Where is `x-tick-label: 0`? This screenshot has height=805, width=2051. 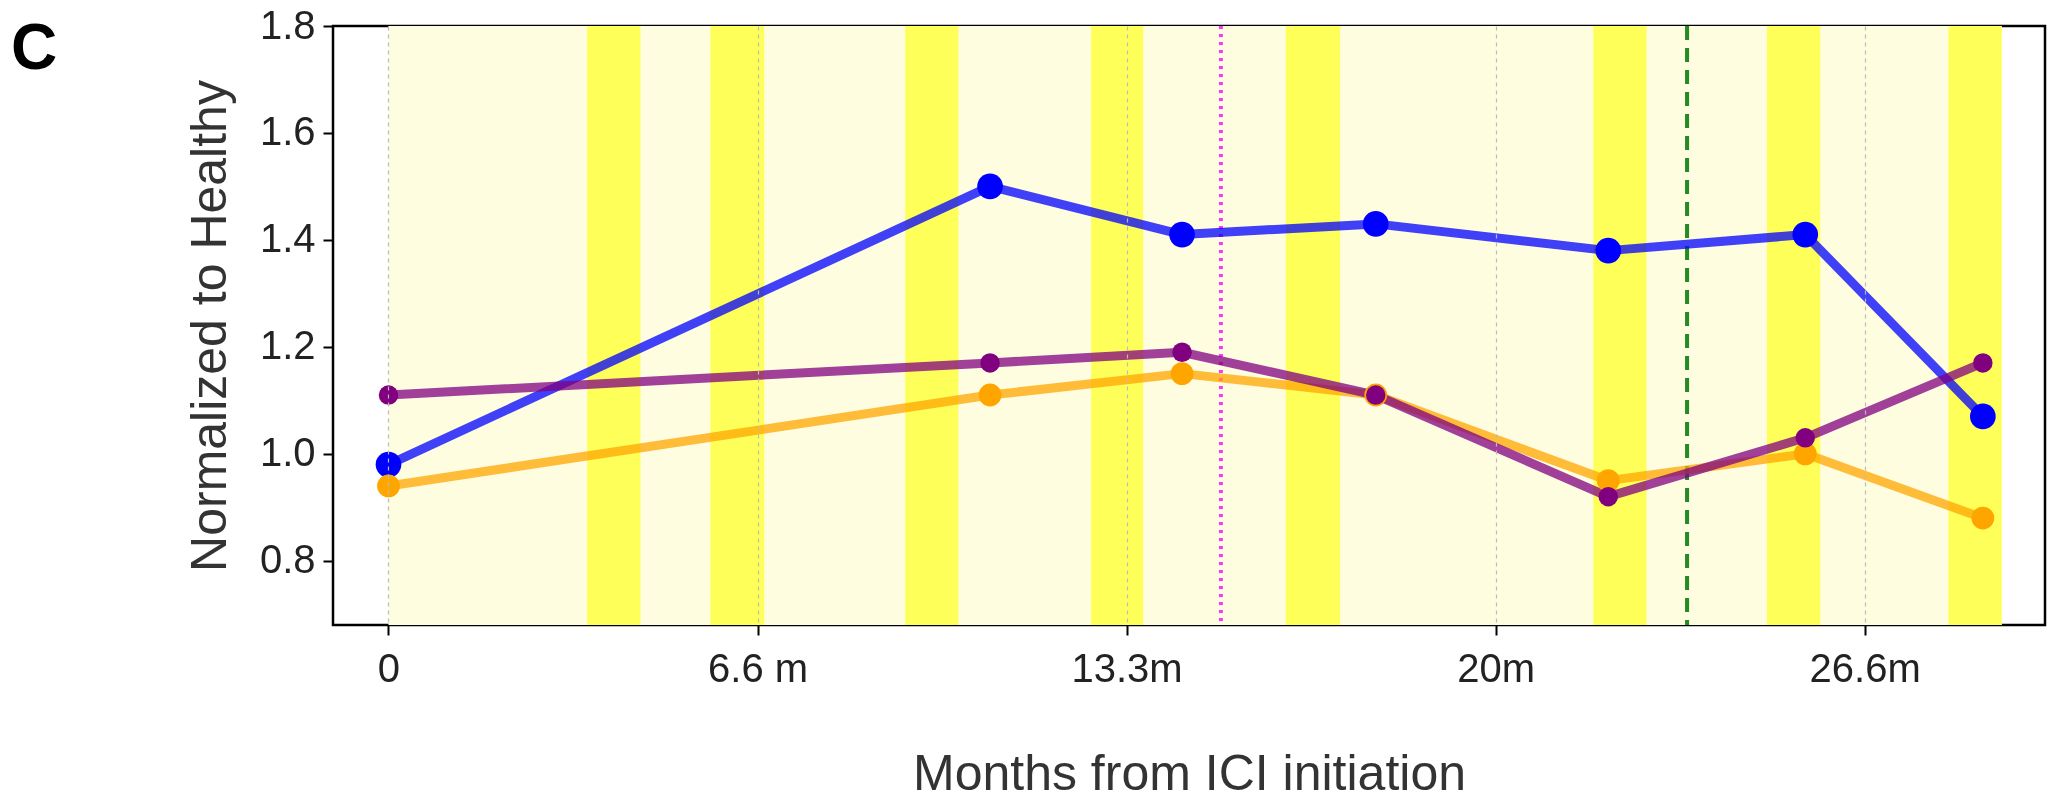
x-tick-label: 0 is located at coordinates (389, 667).